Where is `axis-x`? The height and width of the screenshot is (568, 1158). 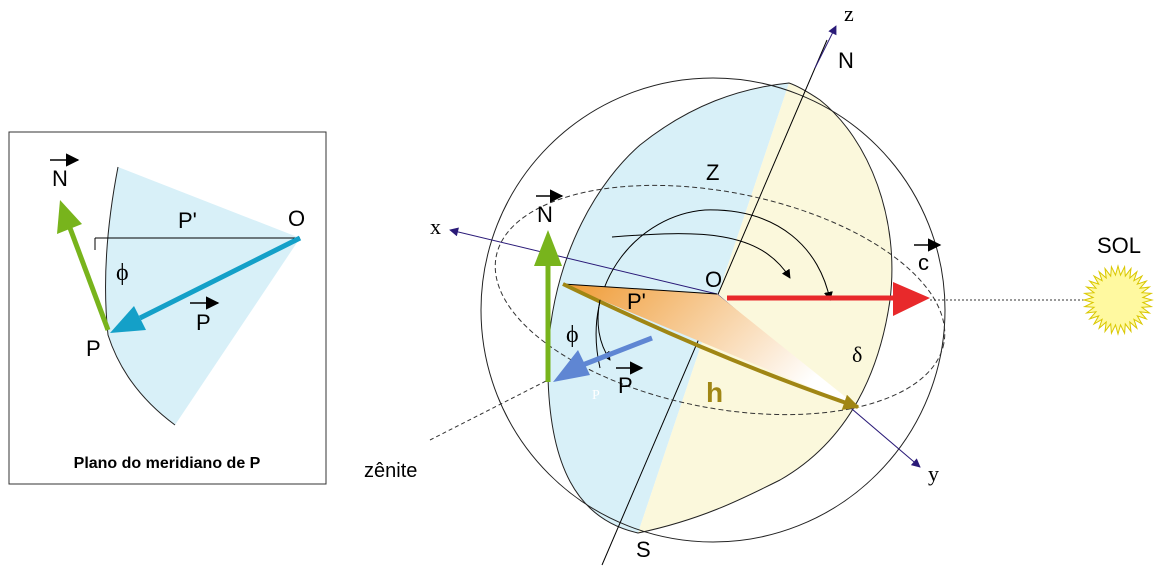 axis-x is located at coordinates (583, 261).